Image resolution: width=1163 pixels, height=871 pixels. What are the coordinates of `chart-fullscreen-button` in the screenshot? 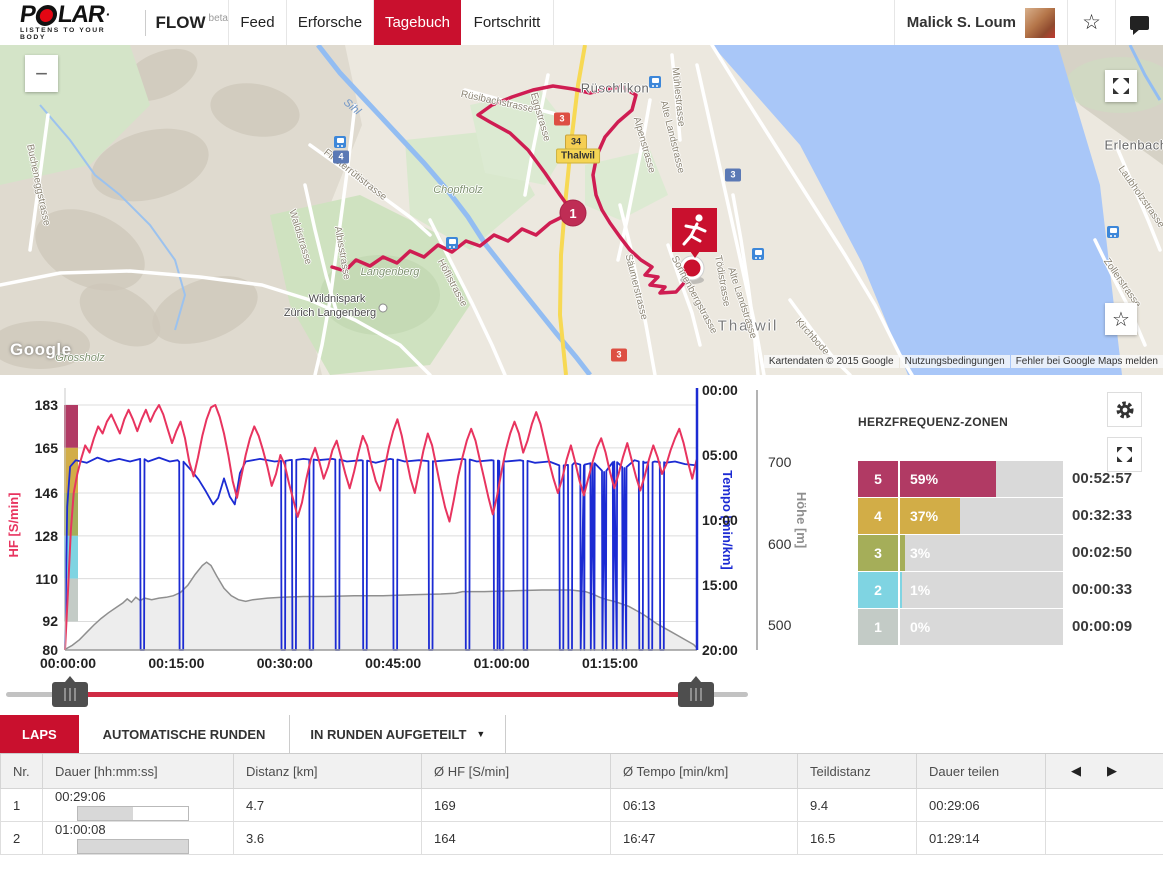 It's located at (1124, 454).